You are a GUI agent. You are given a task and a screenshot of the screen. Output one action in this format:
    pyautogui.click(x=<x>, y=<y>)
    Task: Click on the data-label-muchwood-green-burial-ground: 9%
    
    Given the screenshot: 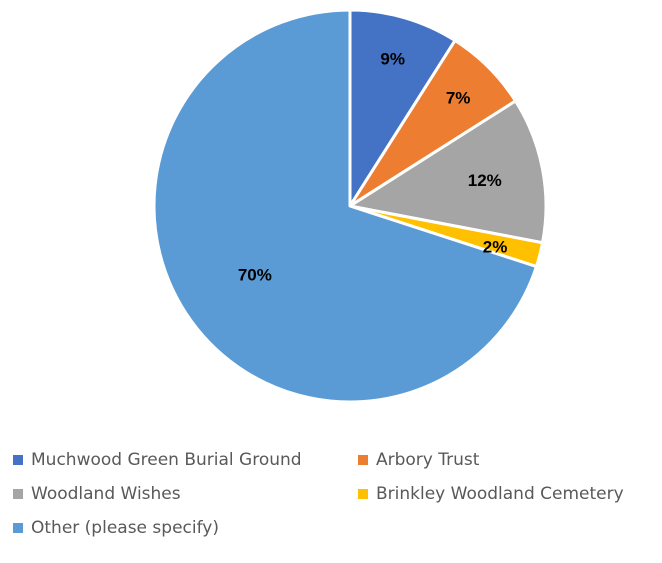 What is the action you would take?
    pyautogui.click(x=392, y=59)
    